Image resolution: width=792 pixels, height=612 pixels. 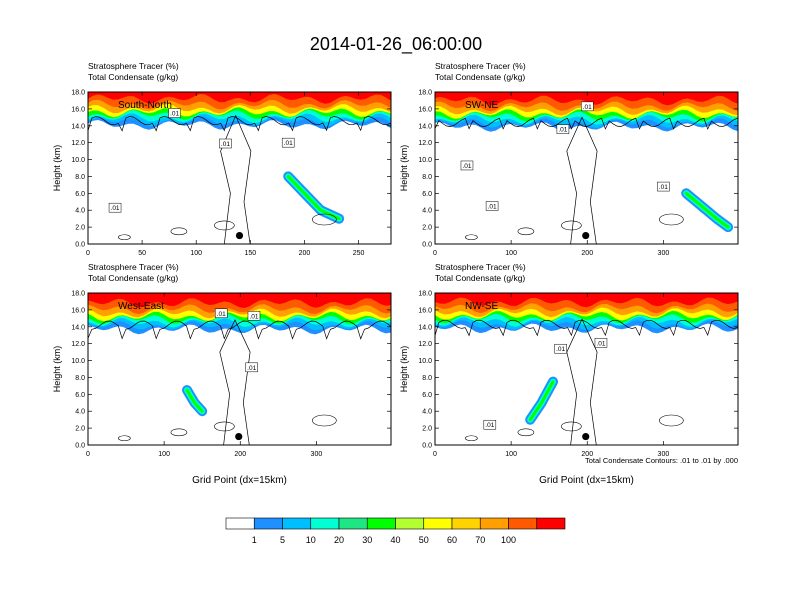 What do you see at coordinates (254, 540) in the screenshot?
I see `colorbar-label: 1` at bounding box center [254, 540].